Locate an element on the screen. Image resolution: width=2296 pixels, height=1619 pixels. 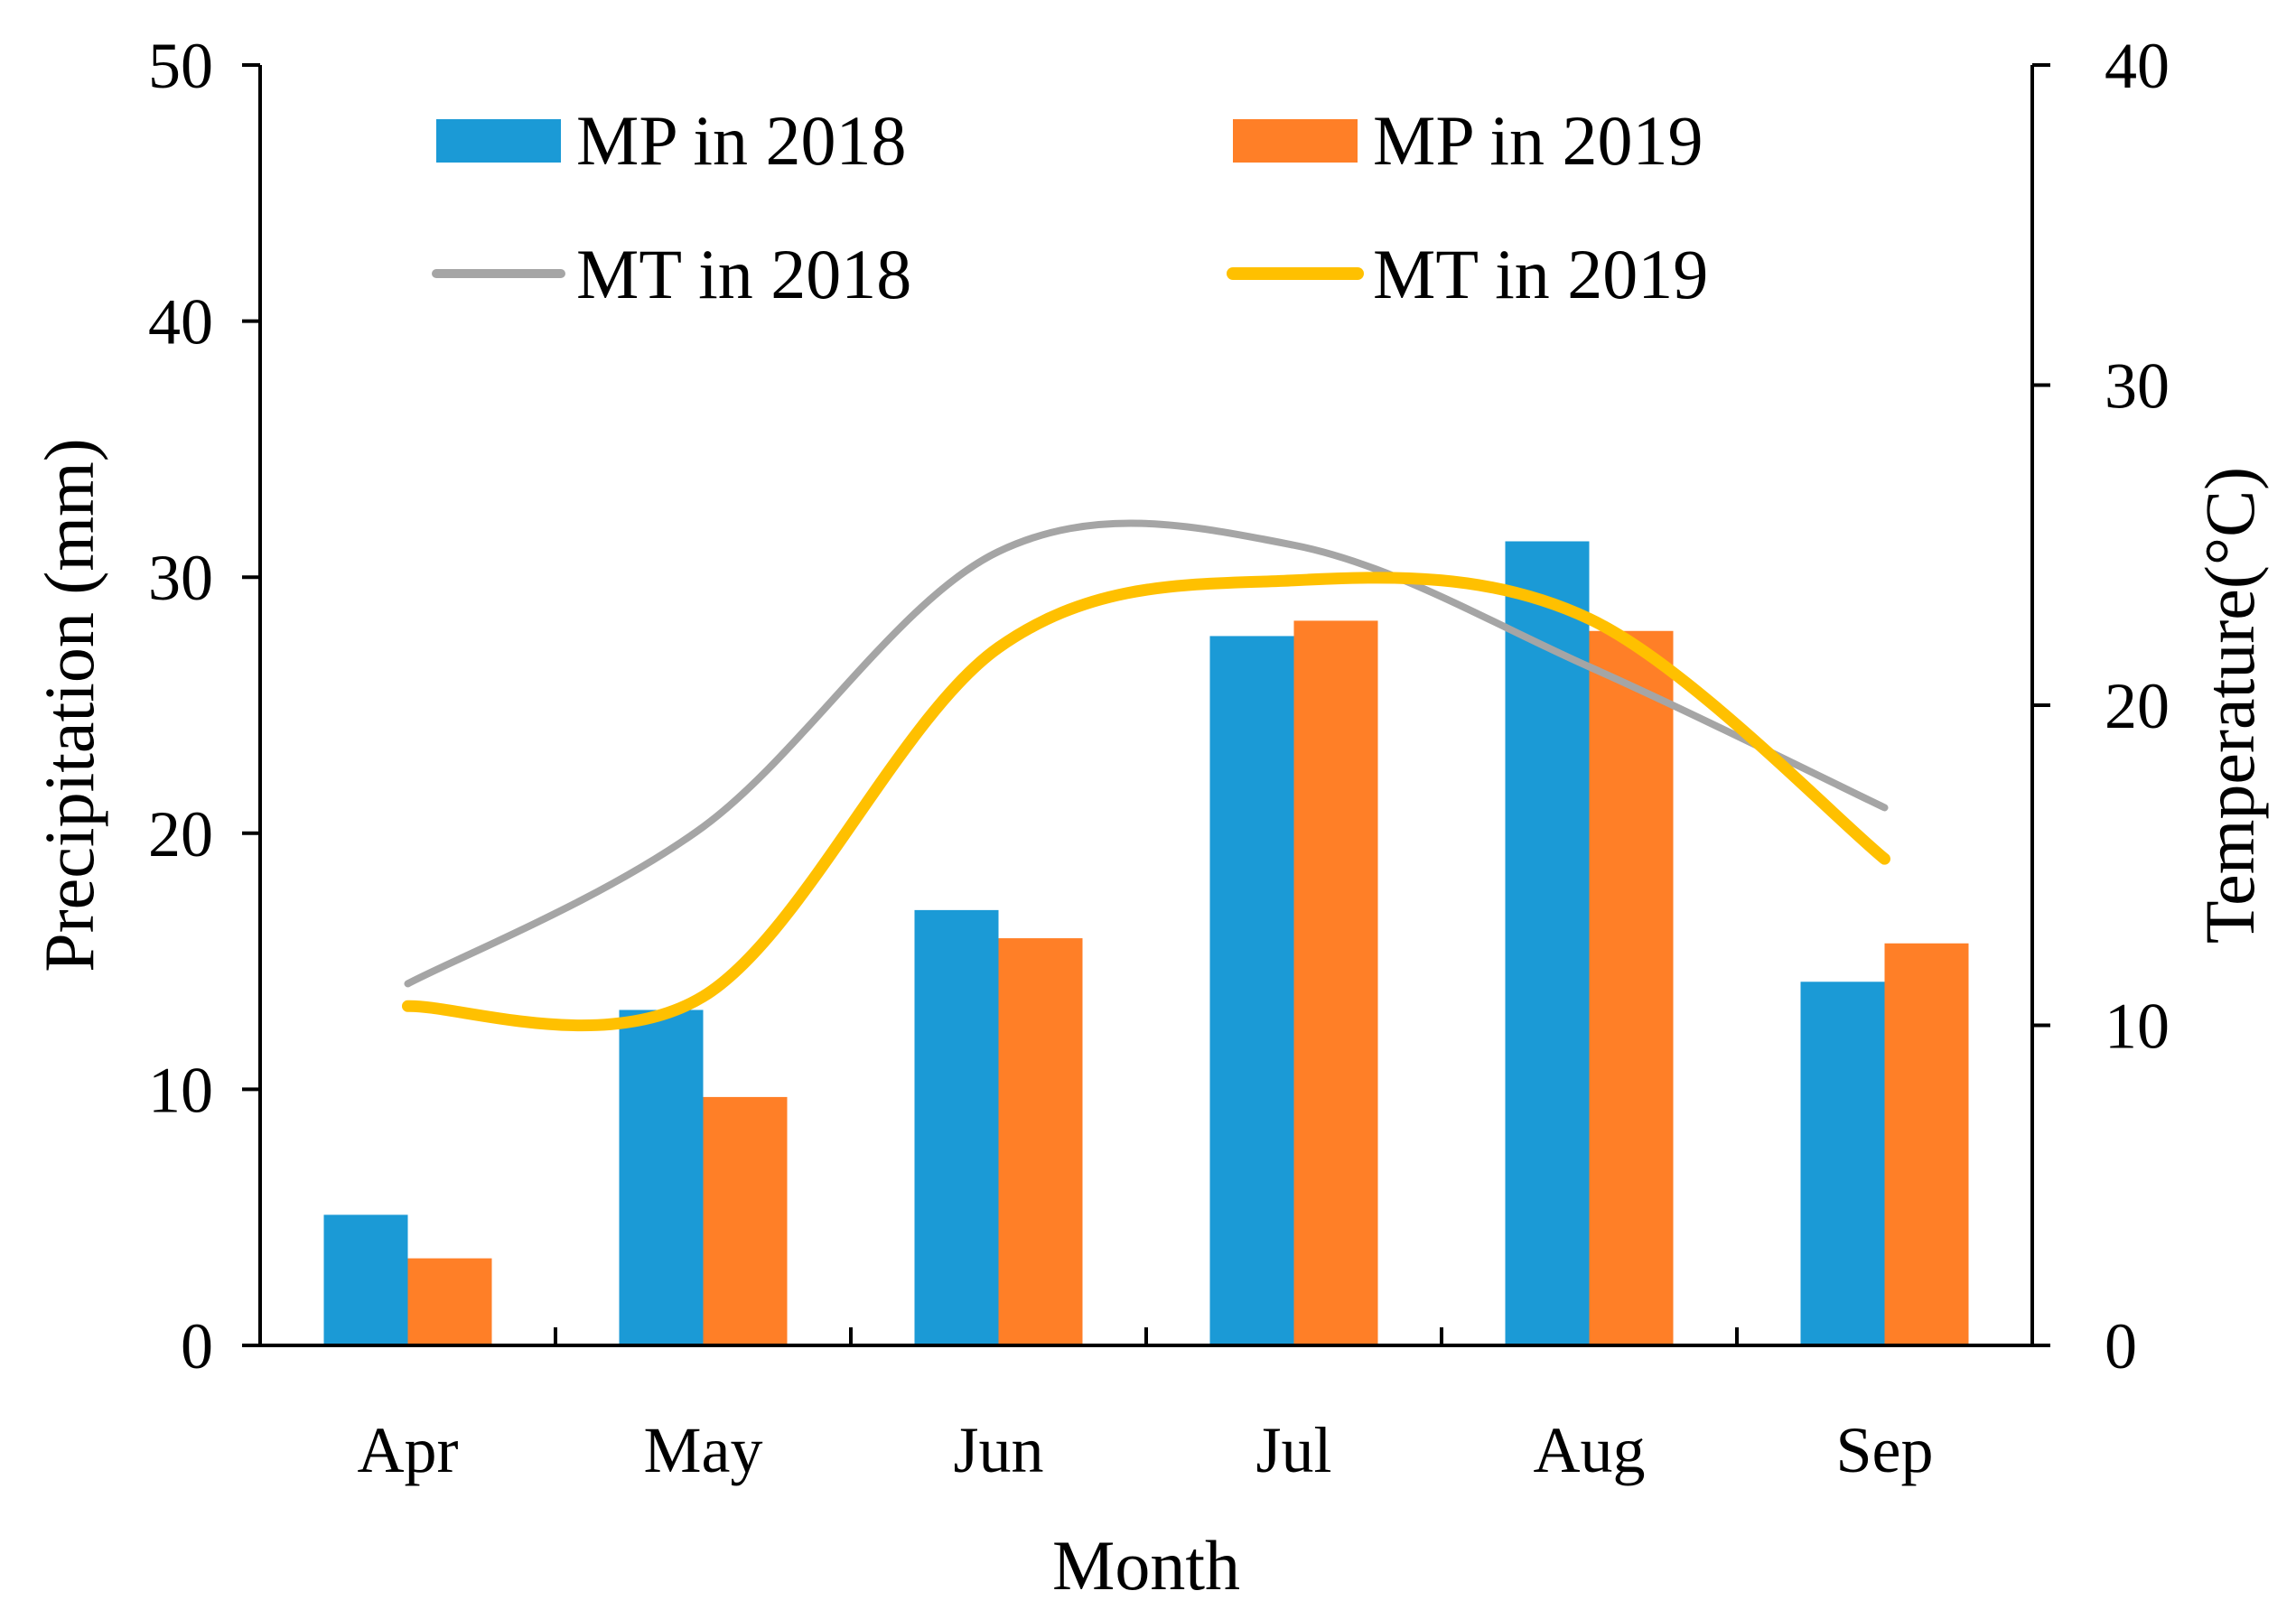
y-tick-label: 10 is located at coordinates (180, 1090).